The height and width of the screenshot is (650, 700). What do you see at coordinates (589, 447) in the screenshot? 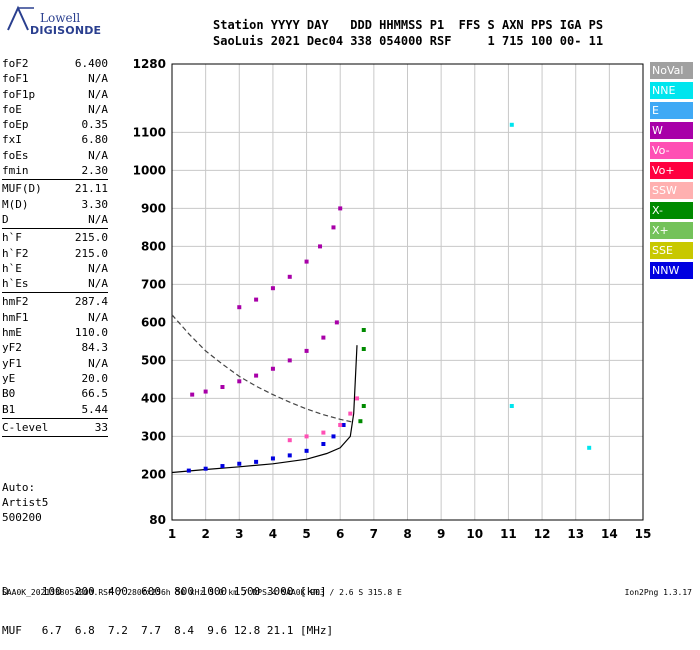
I see `data-point-nne` at bounding box center [589, 447].